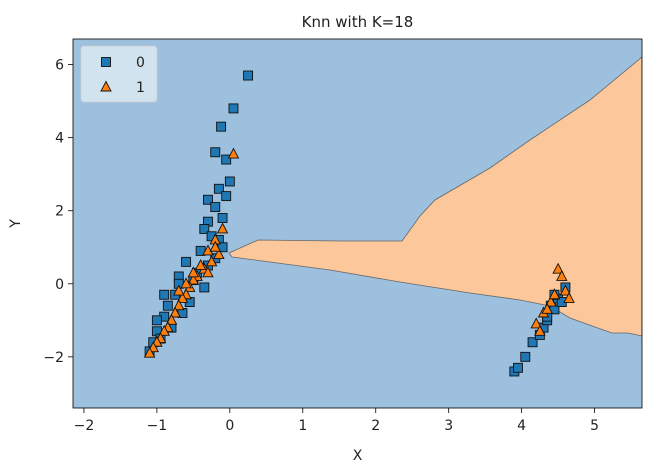 The height and width of the screenshot is (475, 654). Describe the element at coordinates (53, 358) in the screenshot. I see `y-tick-label: −2` at that location.